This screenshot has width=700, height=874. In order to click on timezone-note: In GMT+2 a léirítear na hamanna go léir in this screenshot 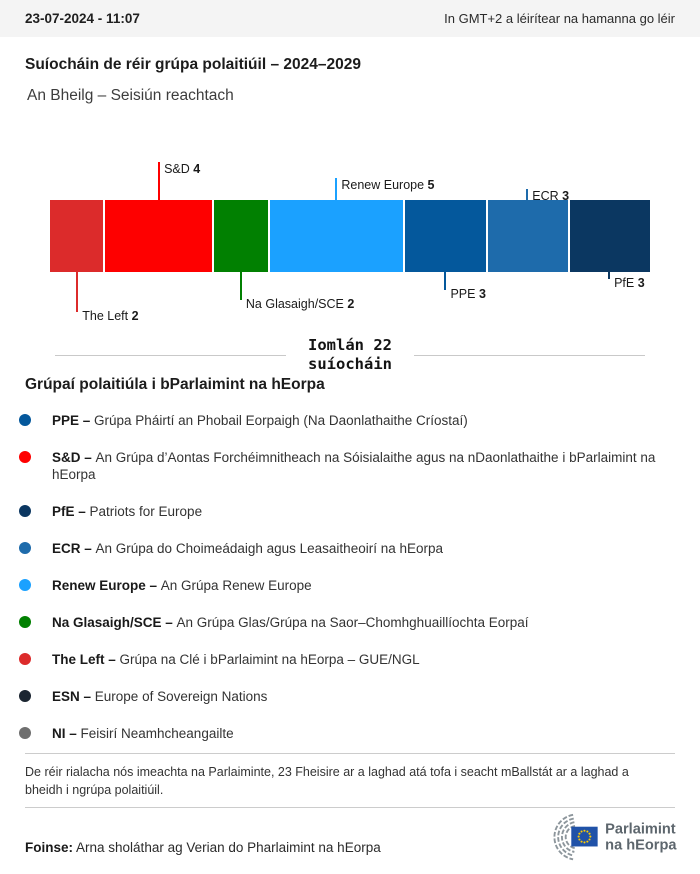, I will do `click(559, 18)`.